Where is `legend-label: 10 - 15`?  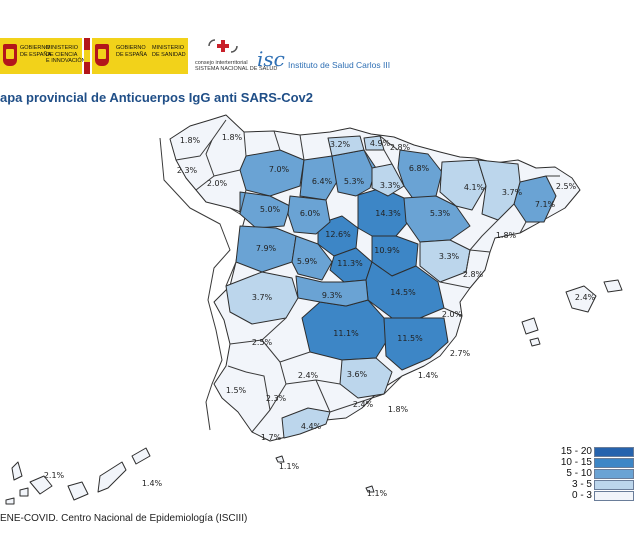 legend-label: 10 - 15 is located at coordinates (576, 462).